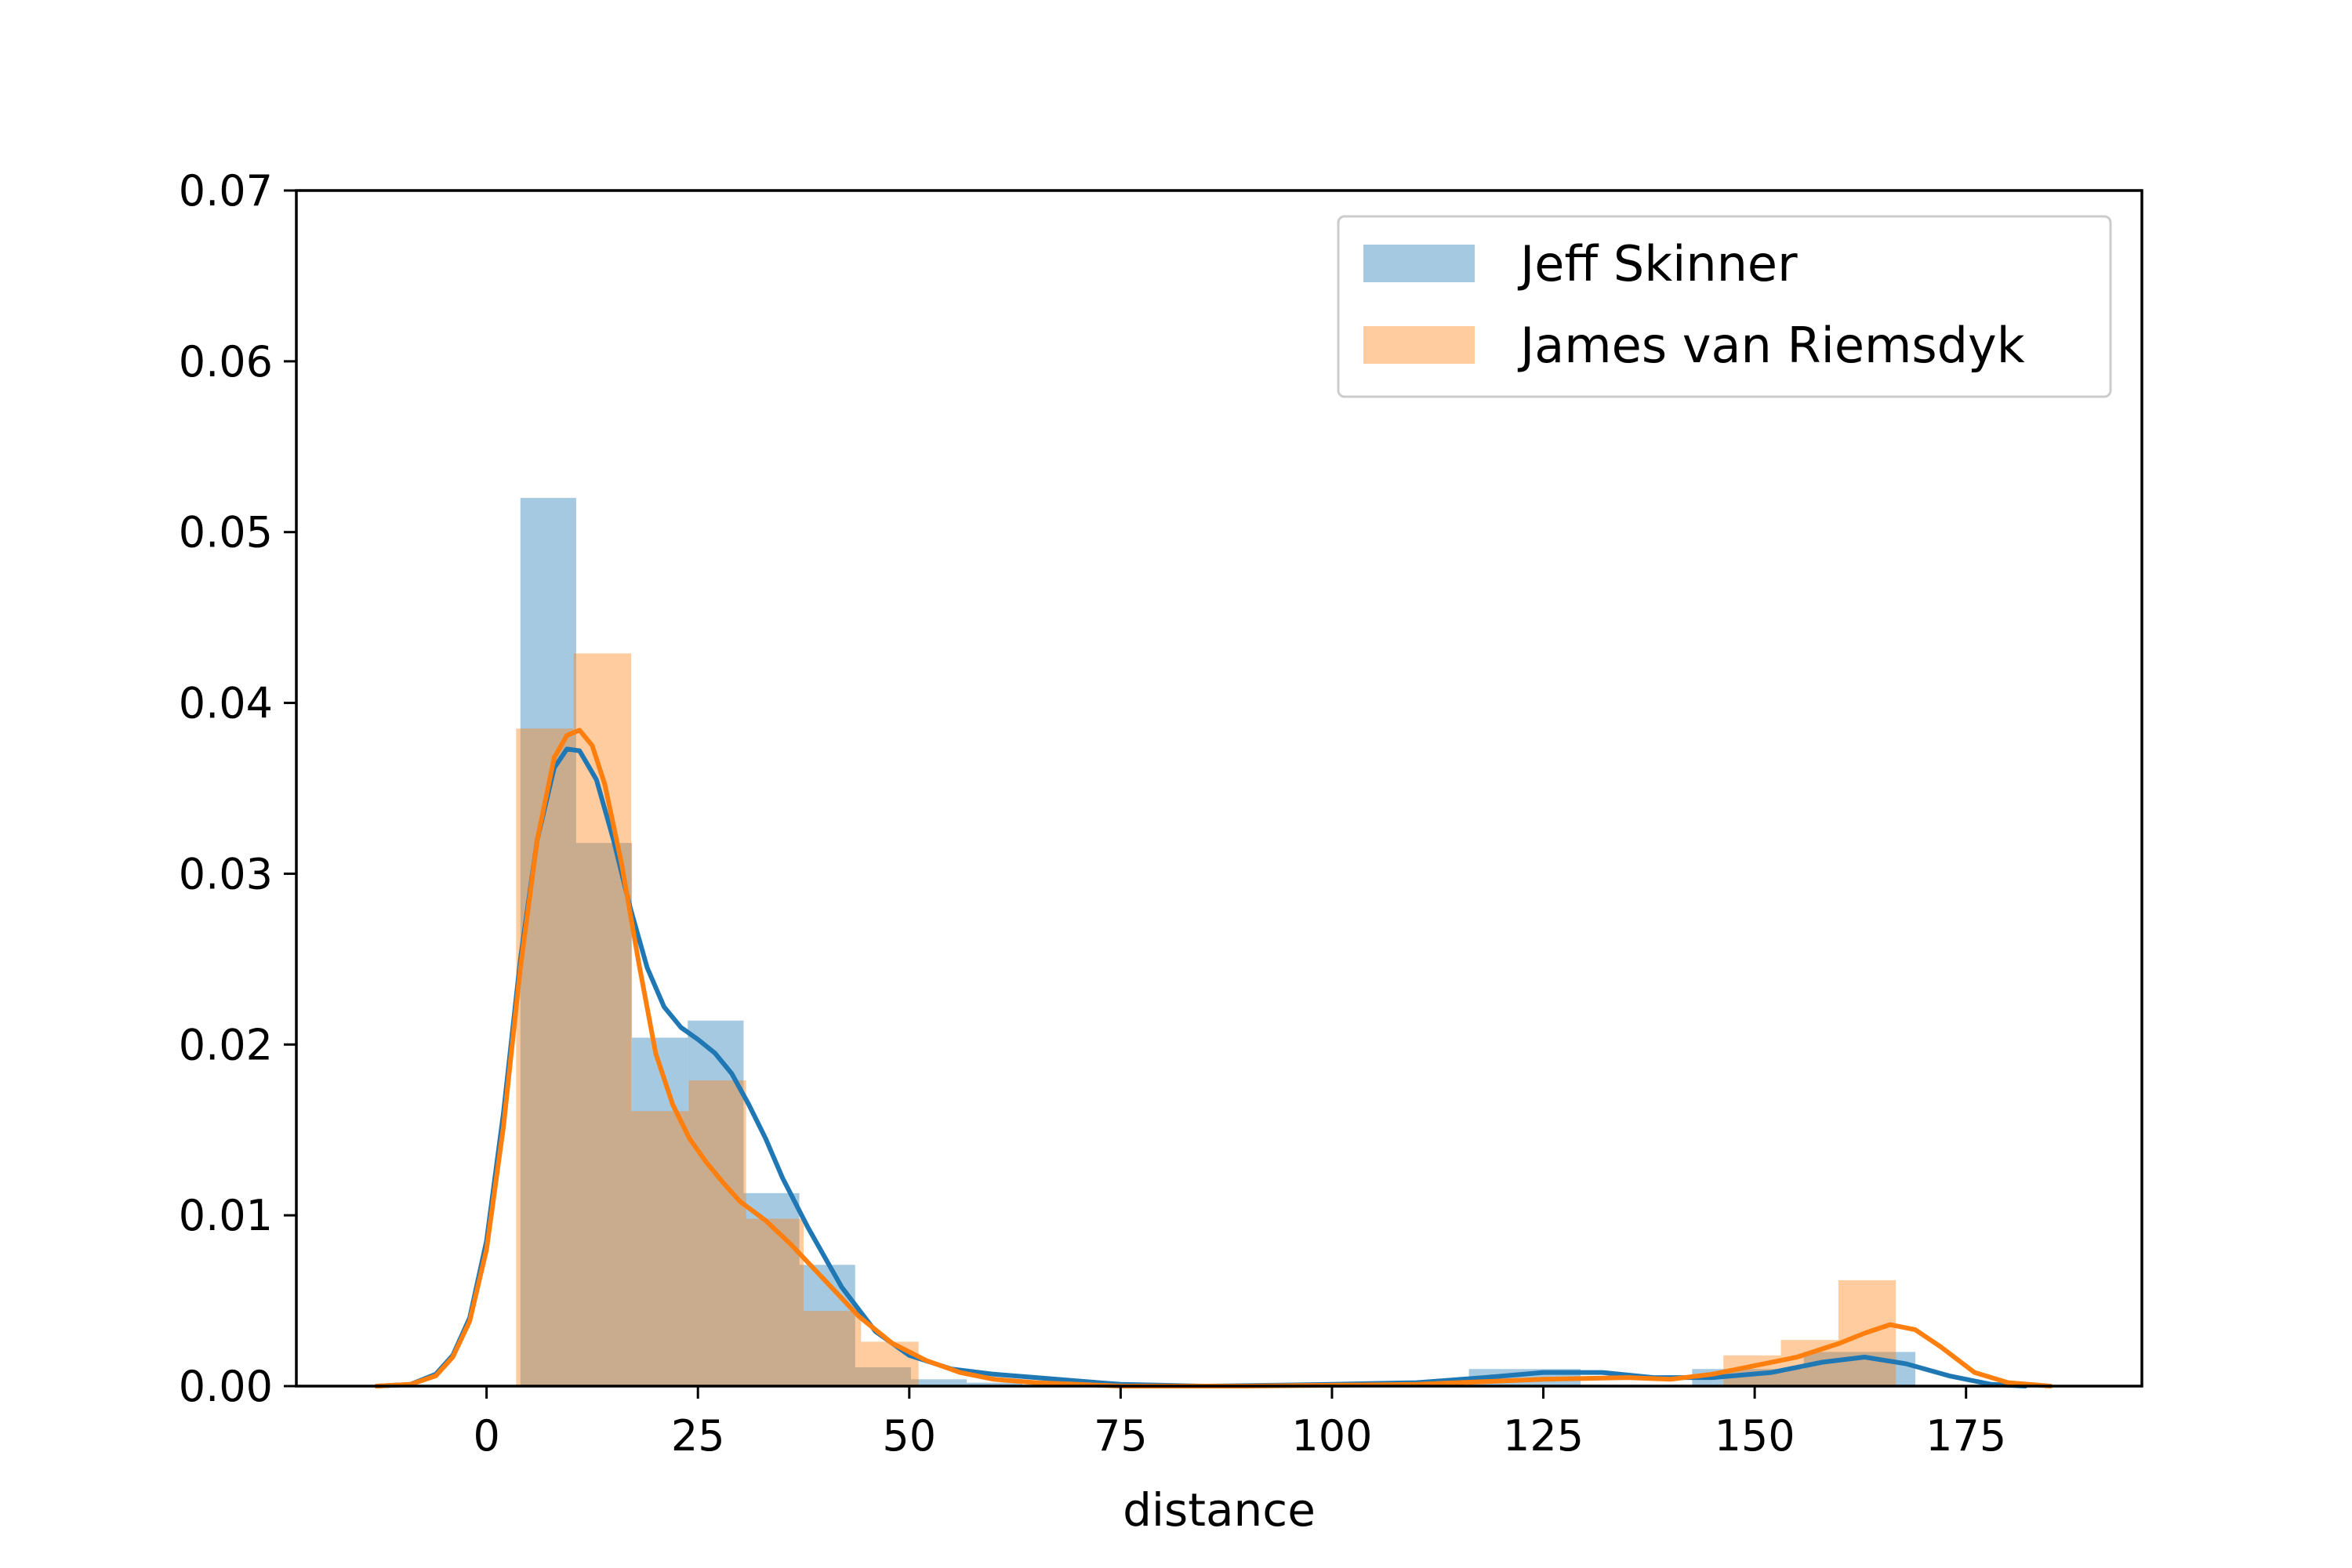  I want to click on y-tick-label: 0.02, so click(226, 1044).